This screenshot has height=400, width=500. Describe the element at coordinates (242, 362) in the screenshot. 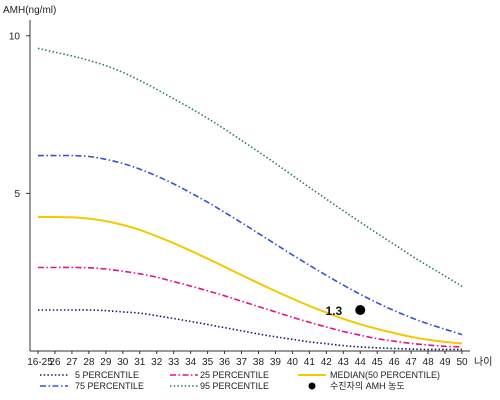

I see `x-tick-label: 37` at that location.